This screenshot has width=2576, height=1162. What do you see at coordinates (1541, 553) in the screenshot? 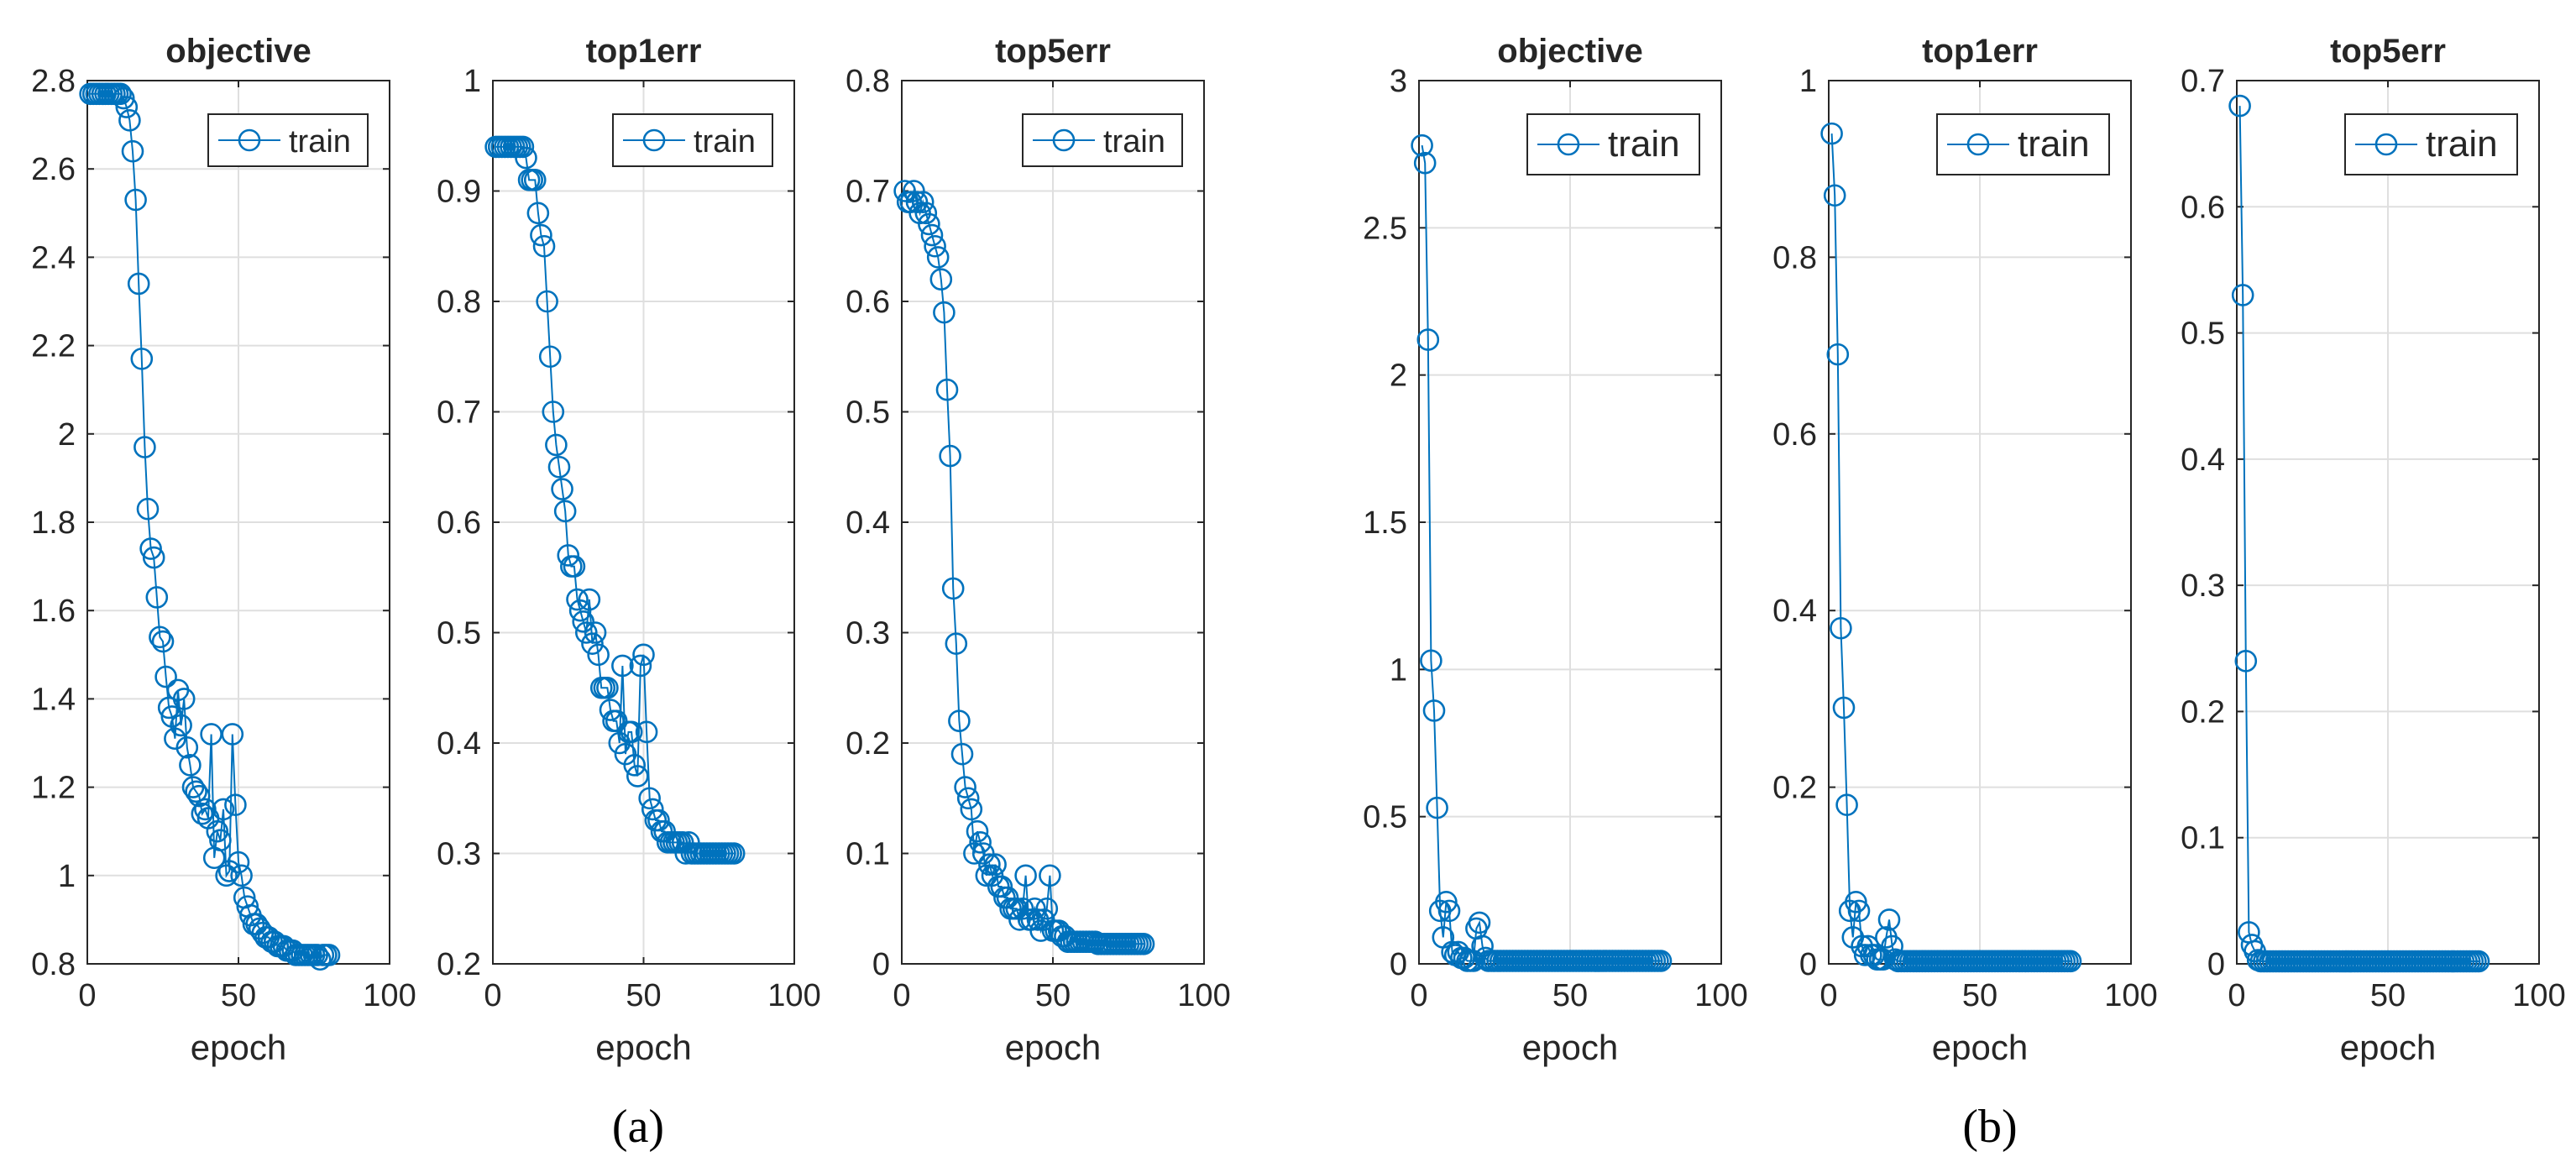
I see `chart-4-series-line` at bounding box center [1541, 553].